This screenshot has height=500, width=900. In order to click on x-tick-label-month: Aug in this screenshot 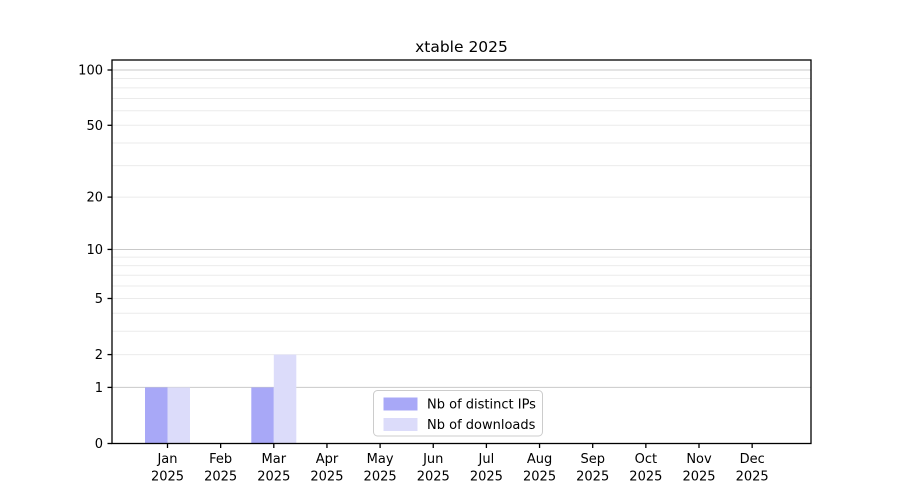, I will do `click(539, 459)`.